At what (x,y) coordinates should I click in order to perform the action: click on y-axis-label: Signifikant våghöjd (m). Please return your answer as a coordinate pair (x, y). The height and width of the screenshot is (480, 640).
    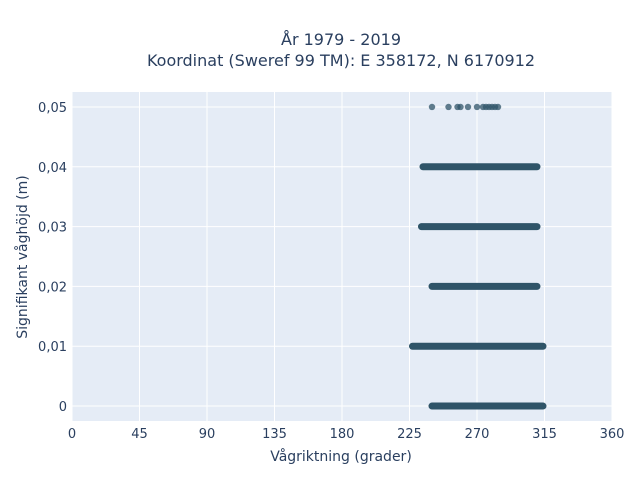
    Looking at the image, I should click on (22, 256).